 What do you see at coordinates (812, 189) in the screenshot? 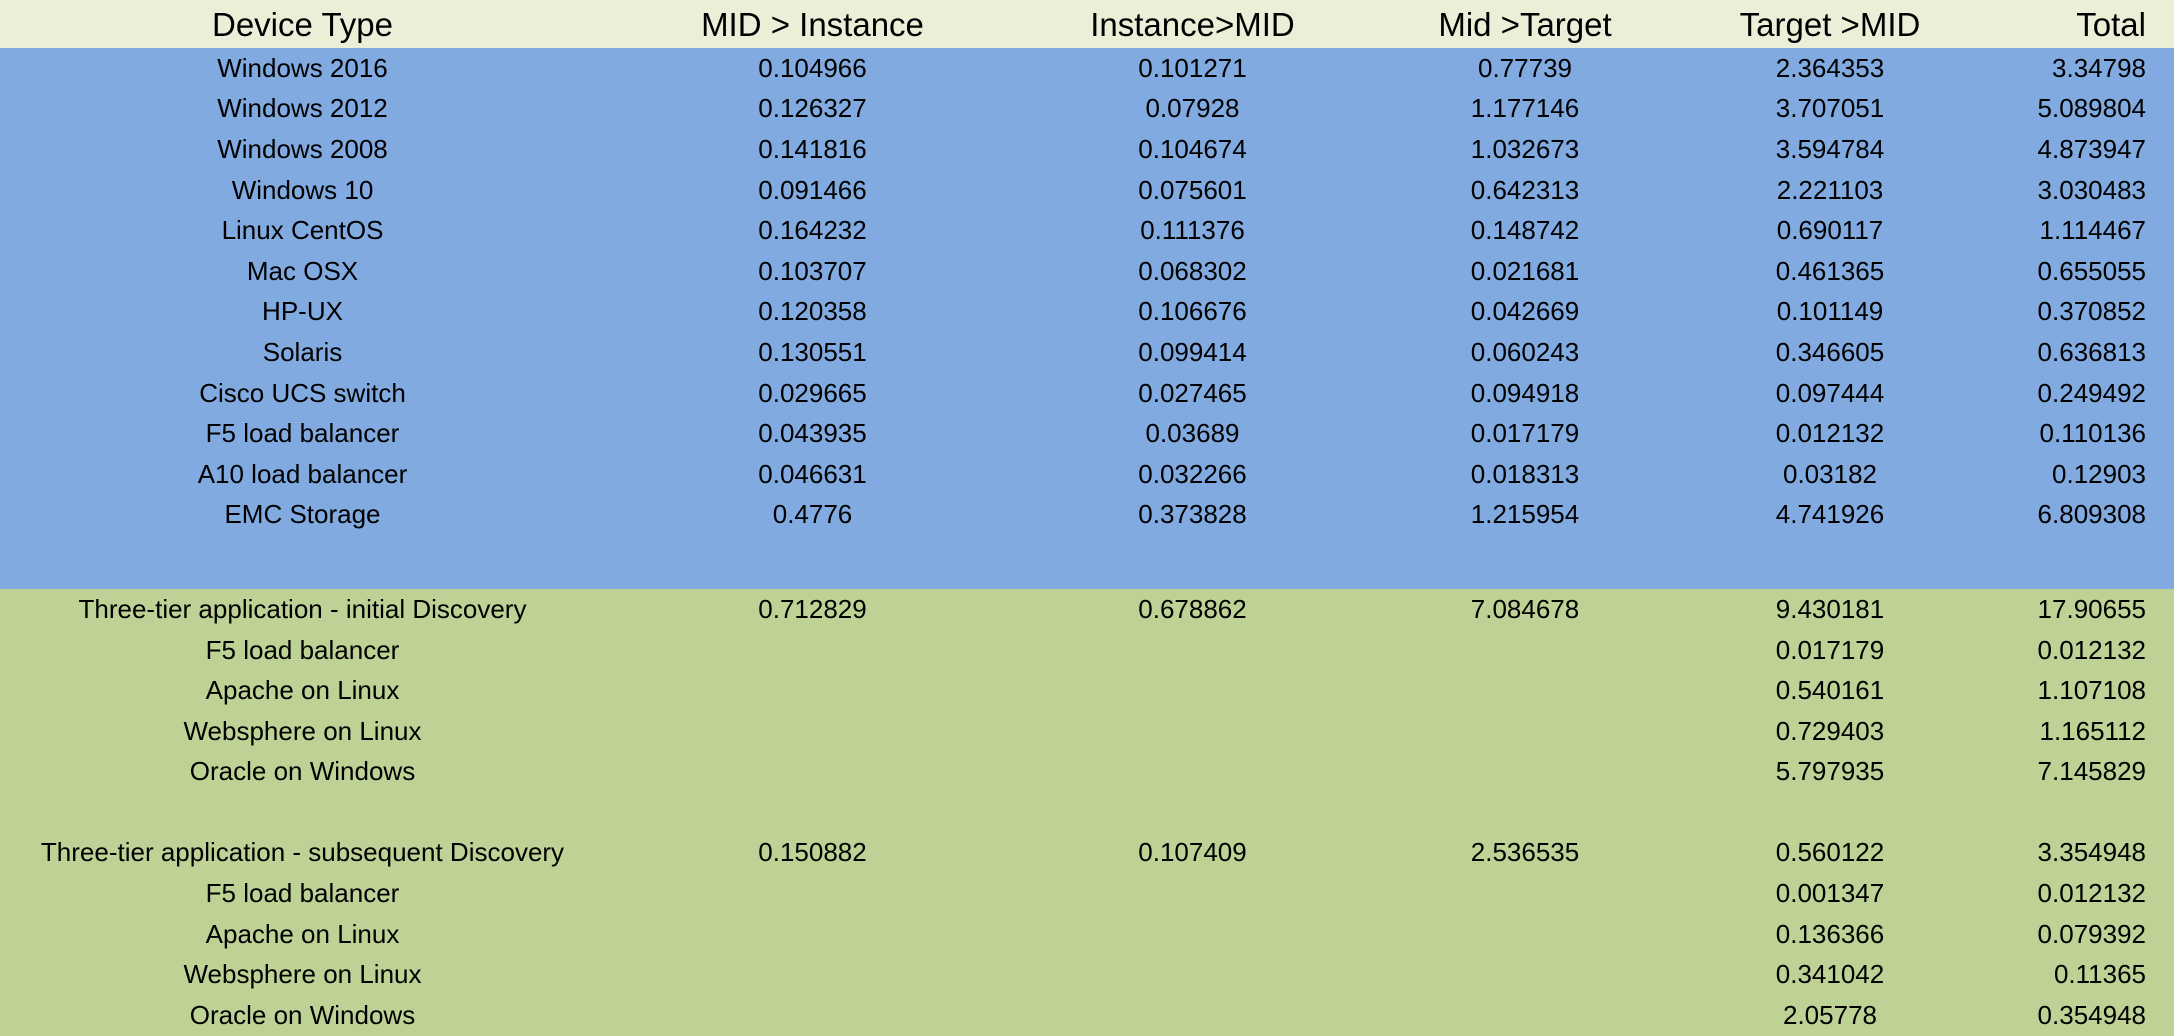
I see `mid-to-instance-cell: 0.091466` at bounding box center [812, 189].